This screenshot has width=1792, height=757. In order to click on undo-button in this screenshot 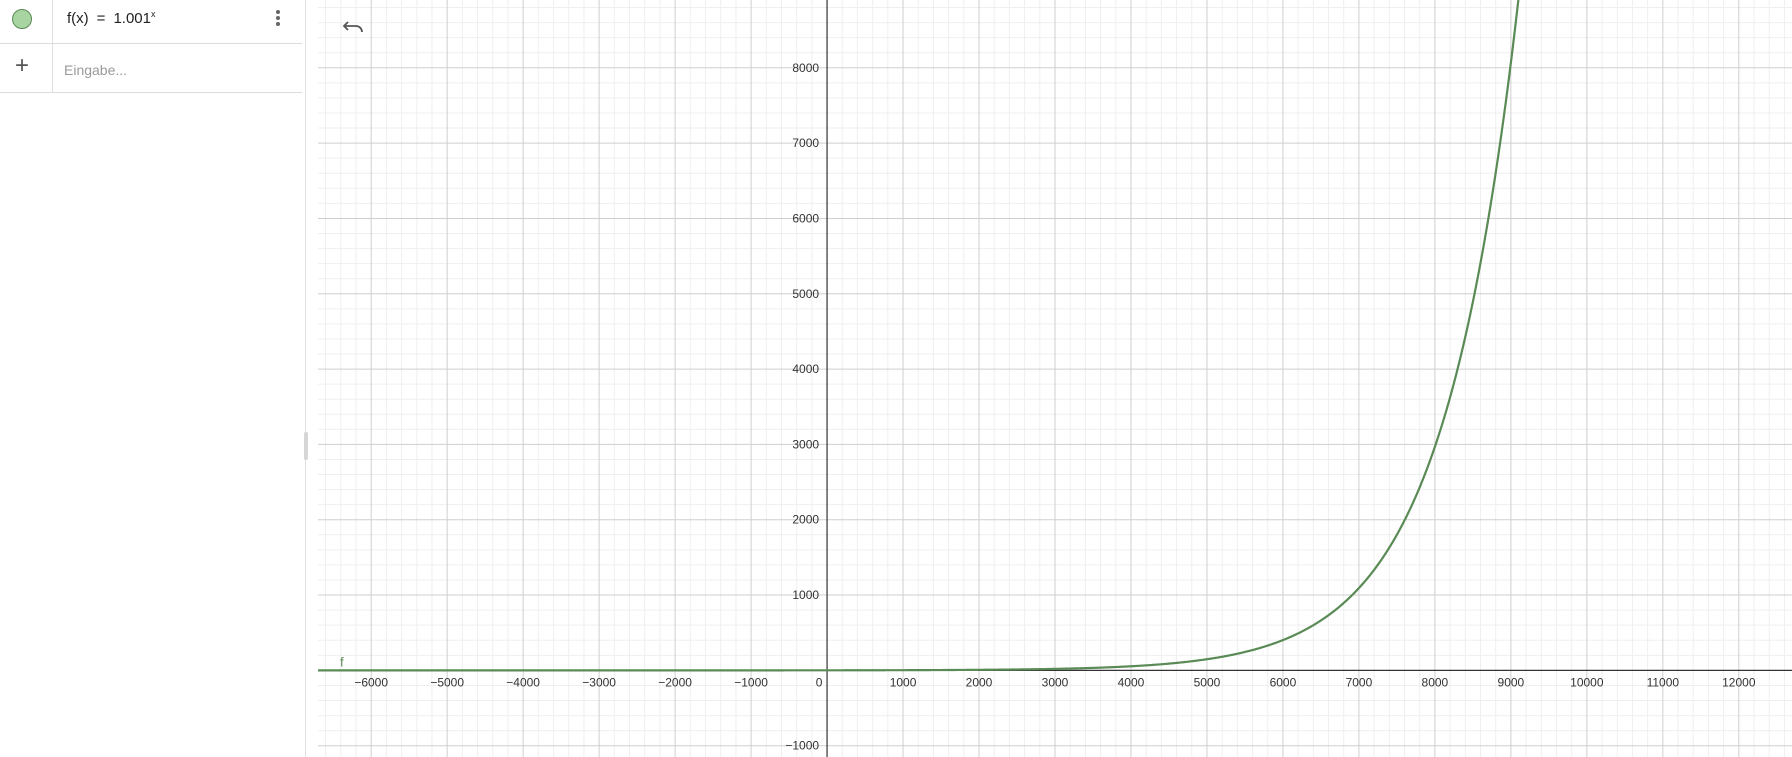, I will do `click(355, 25)`.